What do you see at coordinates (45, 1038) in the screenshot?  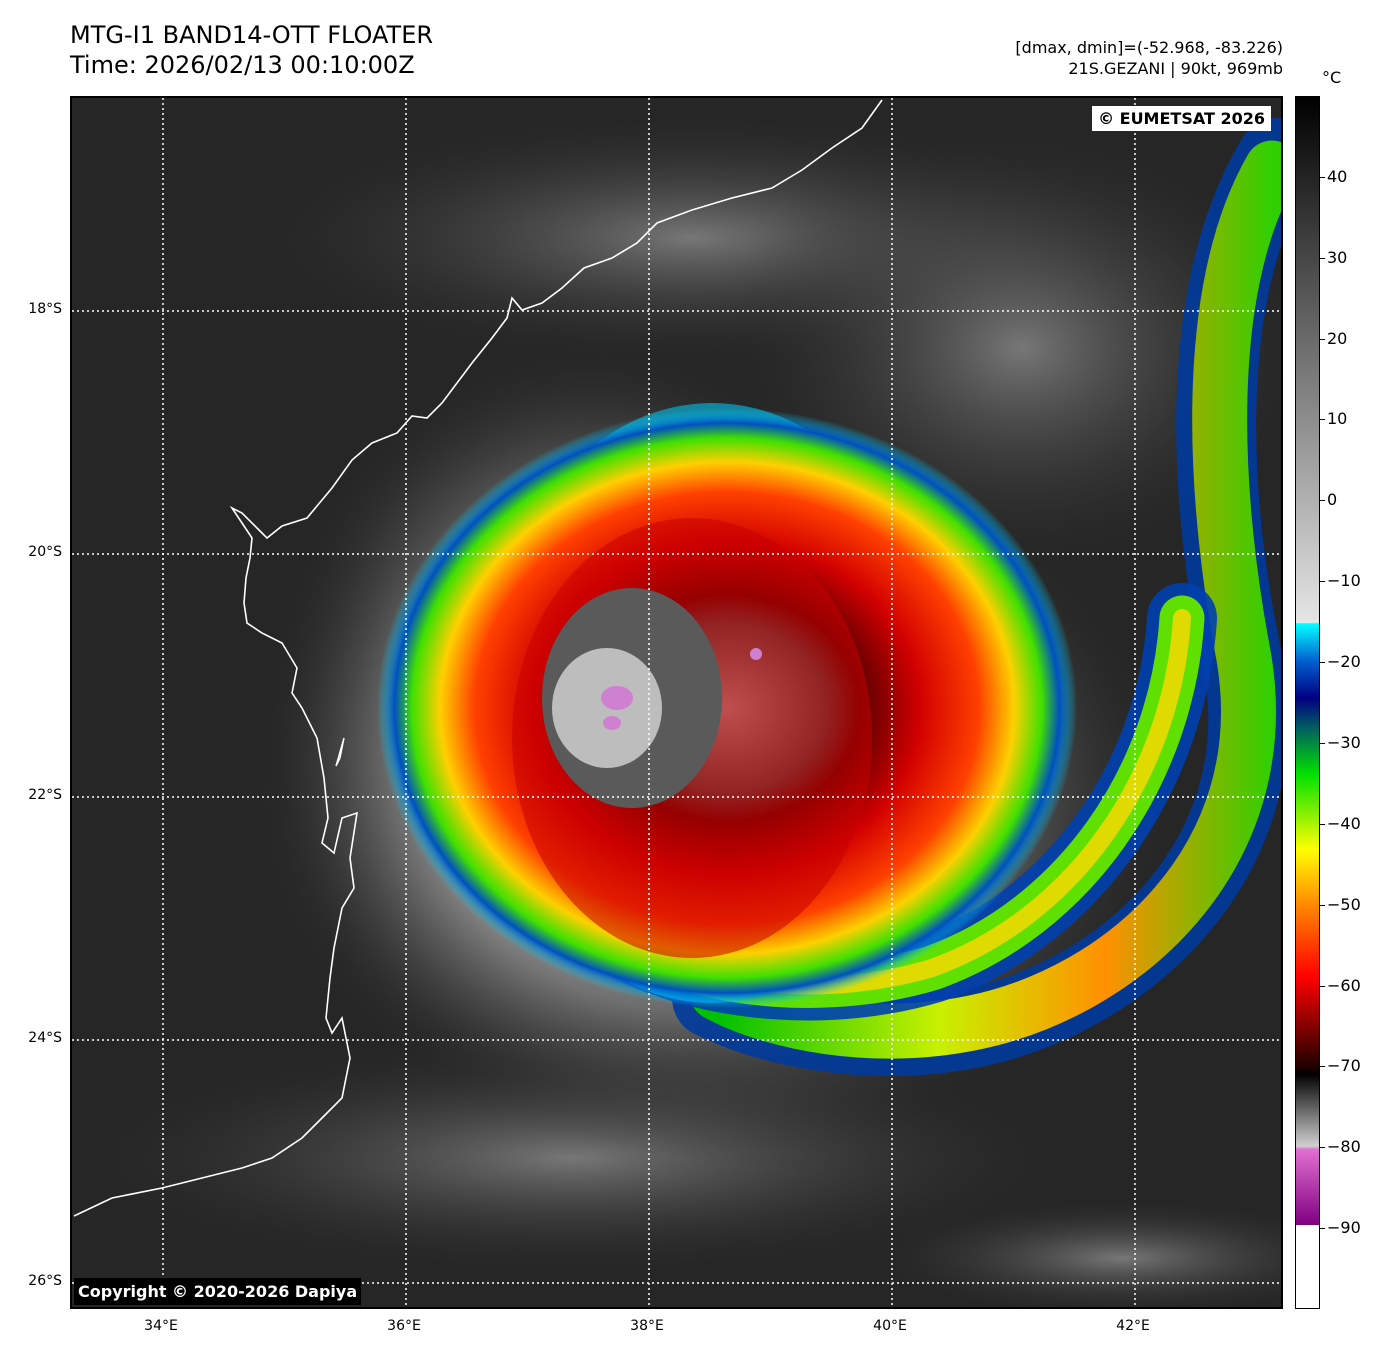 I see `lat-label-24s: 24°S` at bounding box center [45, 1038].